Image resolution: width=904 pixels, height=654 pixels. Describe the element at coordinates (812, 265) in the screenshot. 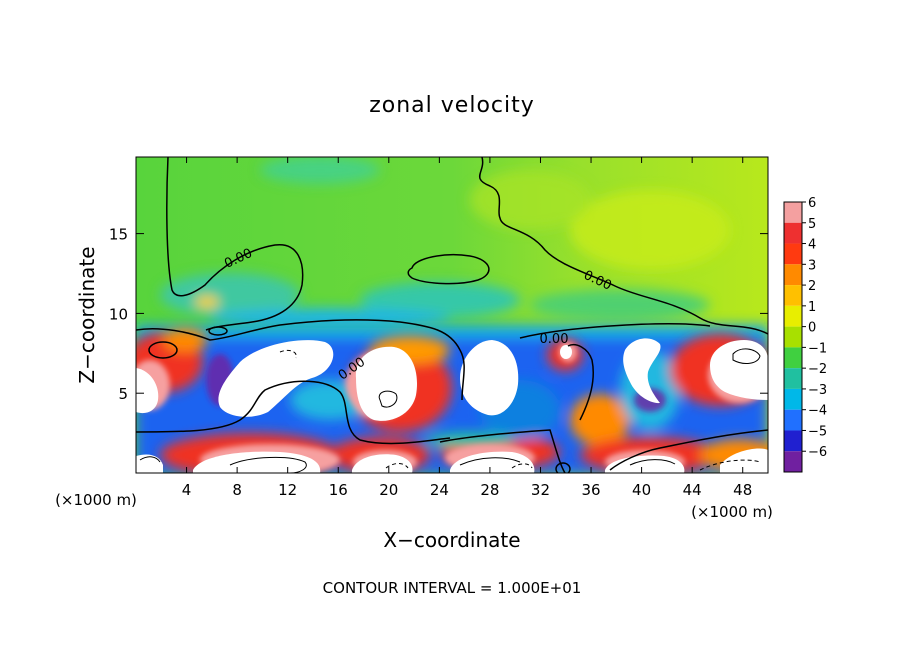

I see `colorbar-tick-label: 3` at that location.